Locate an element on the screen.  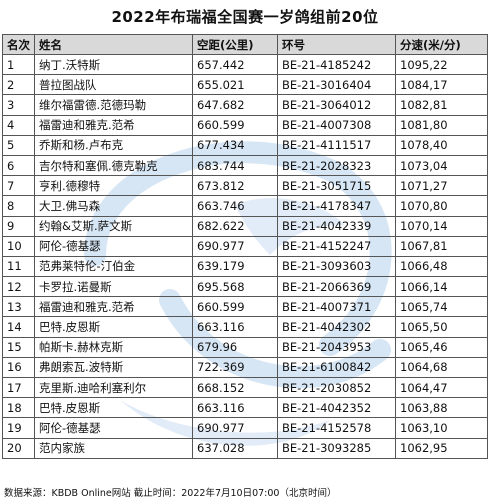
table-row: 7 亨利.德穆特 673.812 BE-21-3051715 1071,27 is located at coordinates (245, 186).